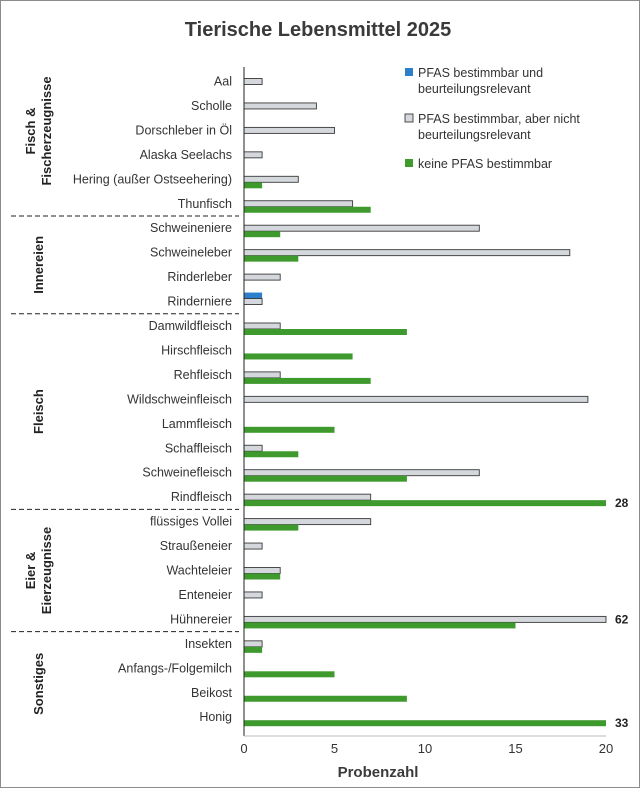 This screenshot has width=640, height=788. Describe the element at coordinates (190, 326) in the screenshot. I see `category-label: Damwildfleisch` at that location.